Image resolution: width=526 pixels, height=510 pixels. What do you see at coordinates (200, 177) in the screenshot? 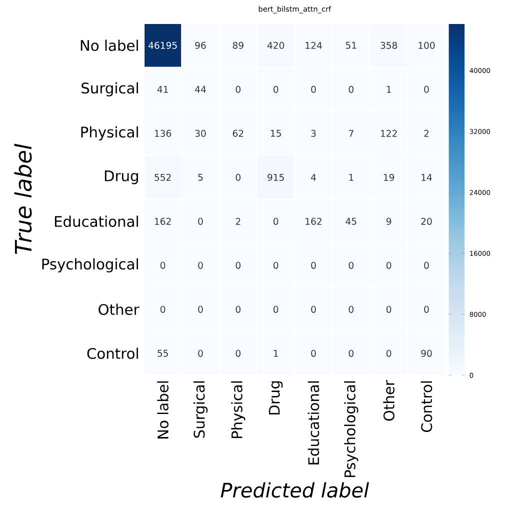
I see `data-label: 5` at bounding box center [200, 177].